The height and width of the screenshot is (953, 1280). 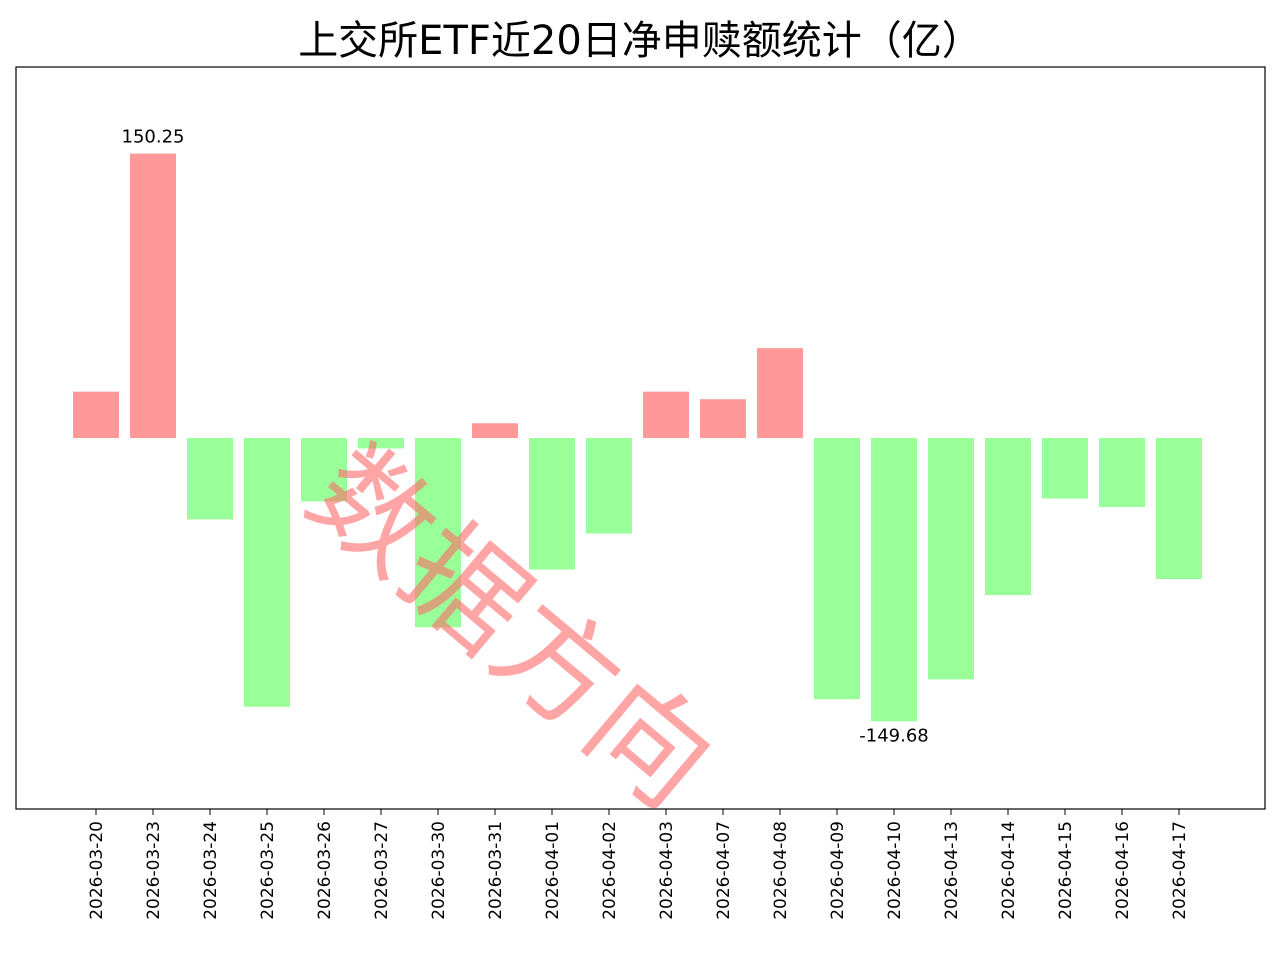 What do you see at coordinates (724, 870) in the screenshot?
I see `x-tick-label: 2026-04-07` at bounding box center [724, 870].